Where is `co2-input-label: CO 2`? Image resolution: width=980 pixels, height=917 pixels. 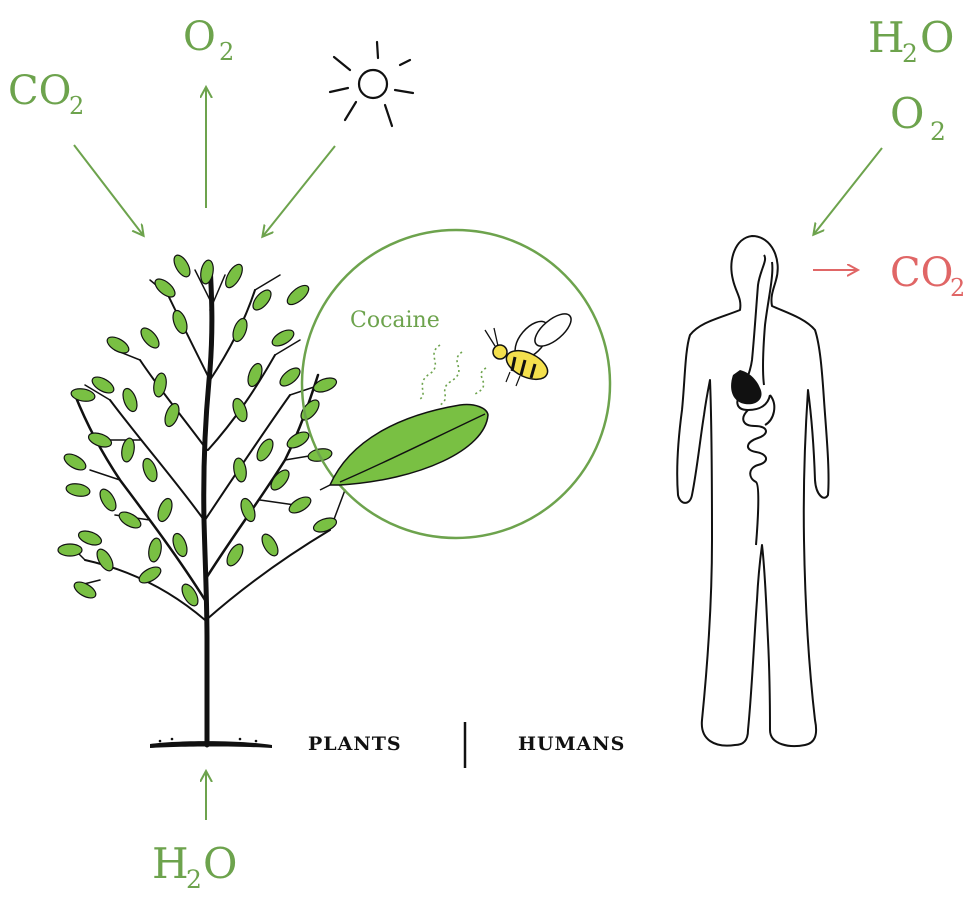
co2-input-label: CO 2 is located at coordinates (46, 94).